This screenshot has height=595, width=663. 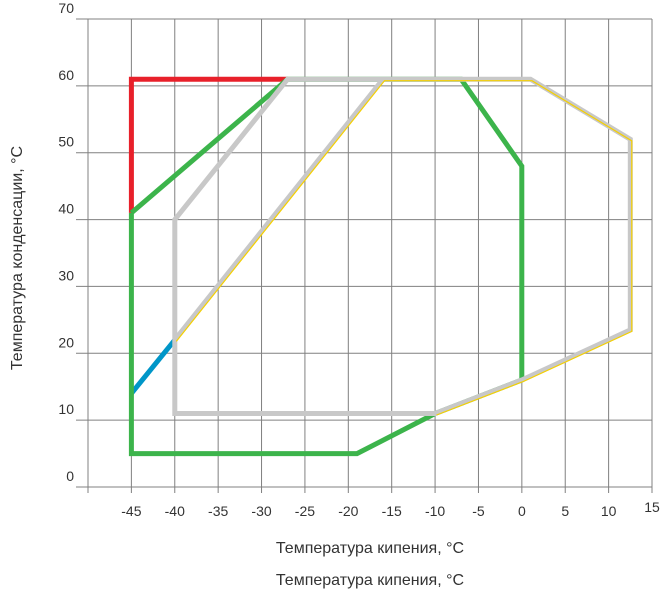 I want to click on series-line-blue, so click(x=153, y=366).